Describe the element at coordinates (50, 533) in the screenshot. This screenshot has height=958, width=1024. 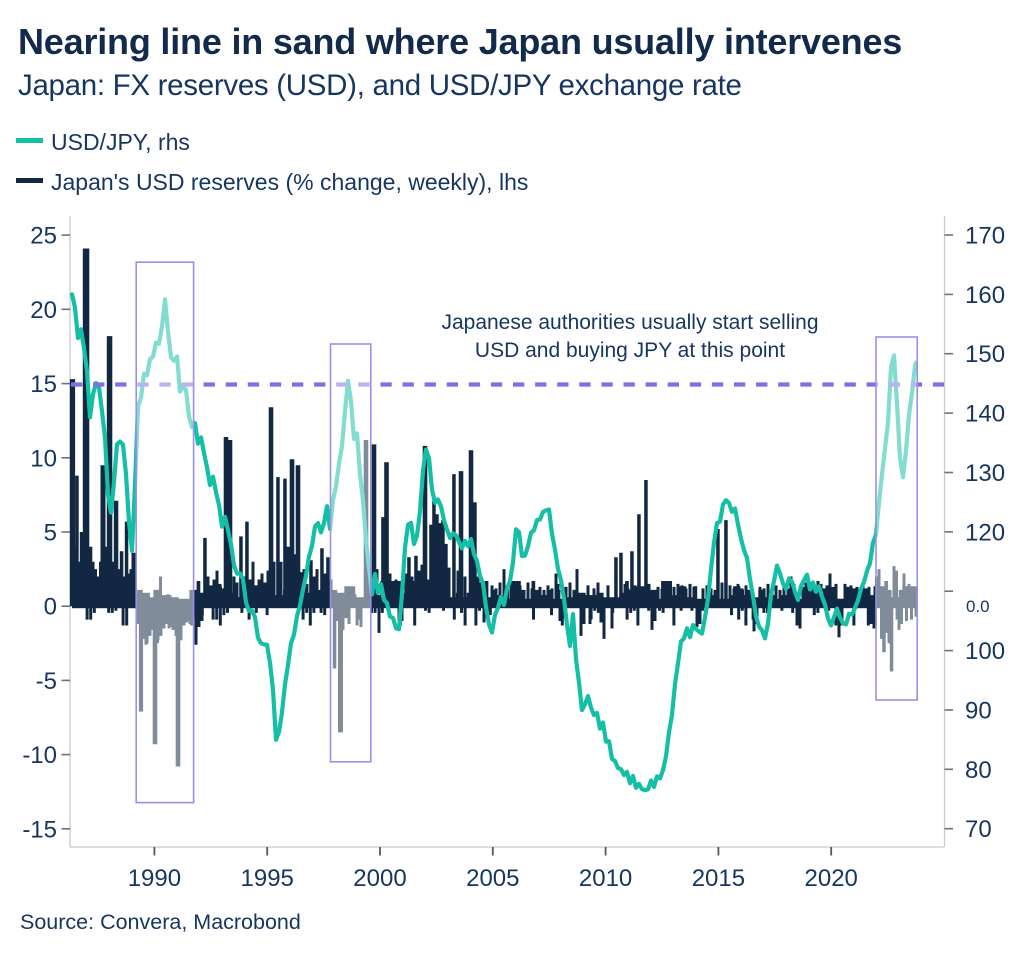
I see `svg-text: 5` at that location.